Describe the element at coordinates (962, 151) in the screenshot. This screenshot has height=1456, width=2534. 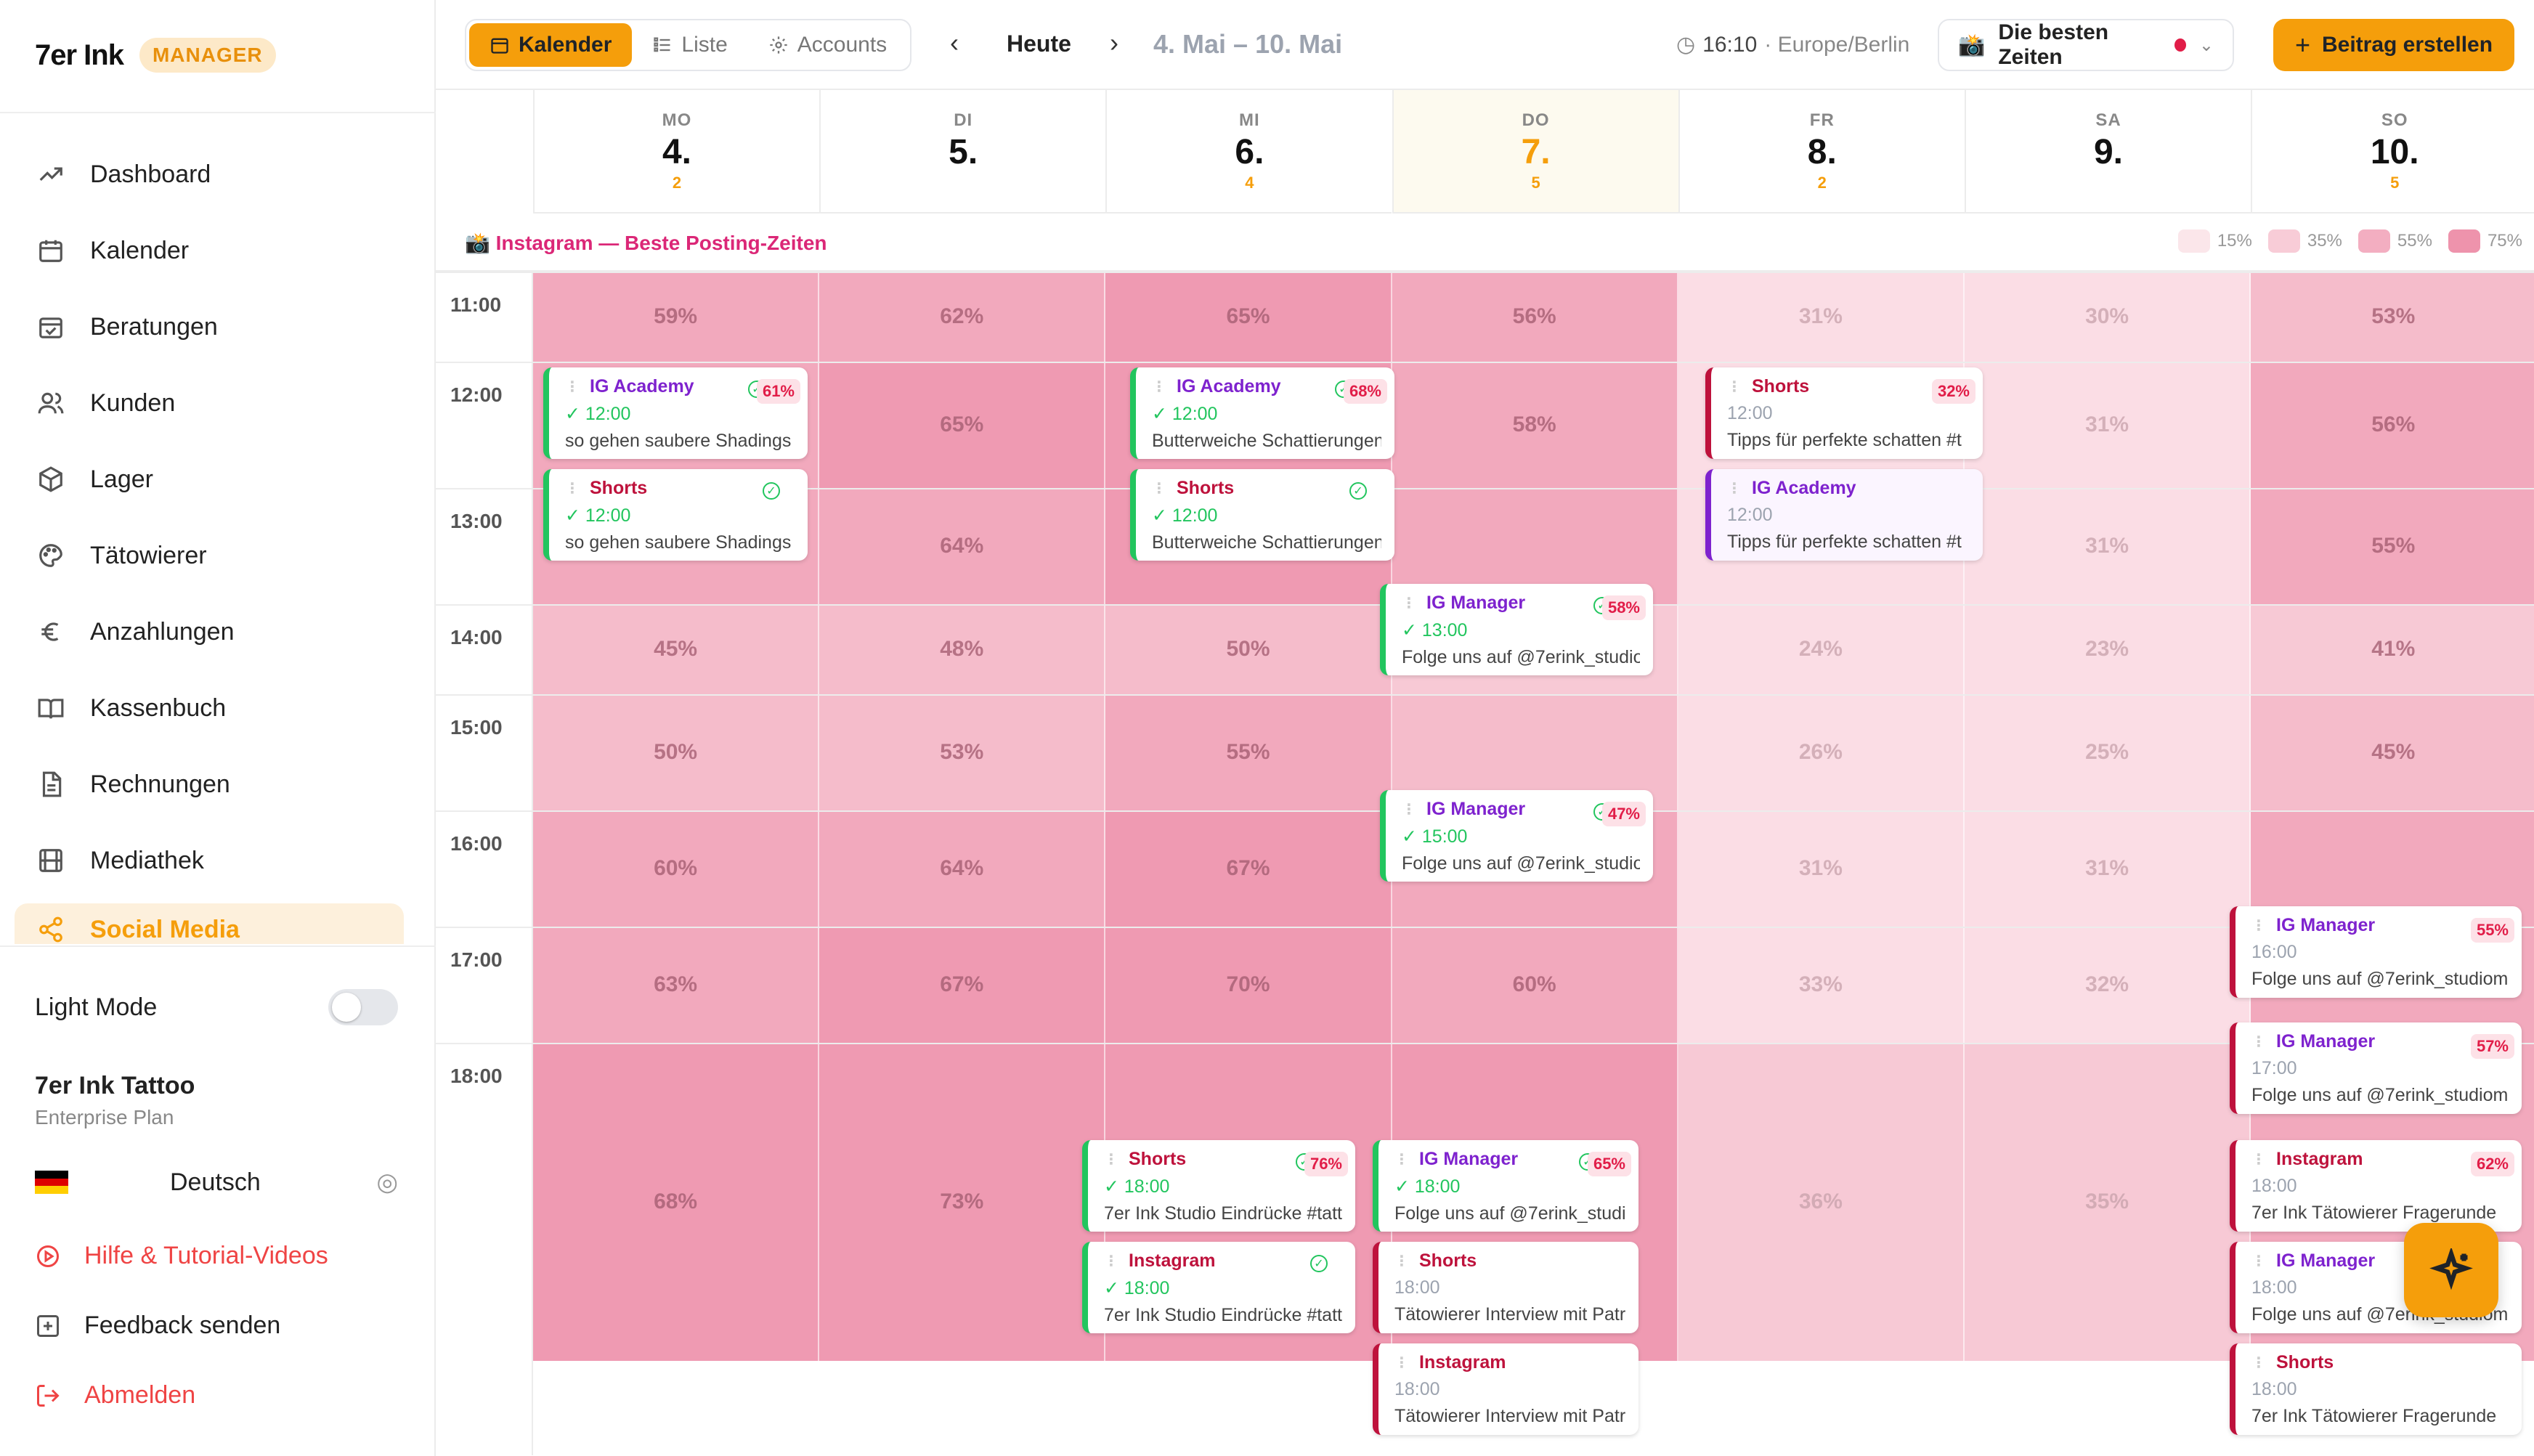
I see `day-header-di: DI 5.` at that location.